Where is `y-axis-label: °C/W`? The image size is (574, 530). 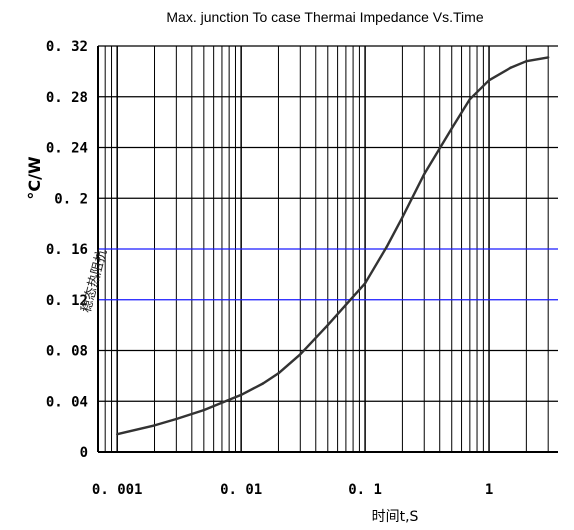
y-axis-label: °C/W is located at coordinates (34, 178).